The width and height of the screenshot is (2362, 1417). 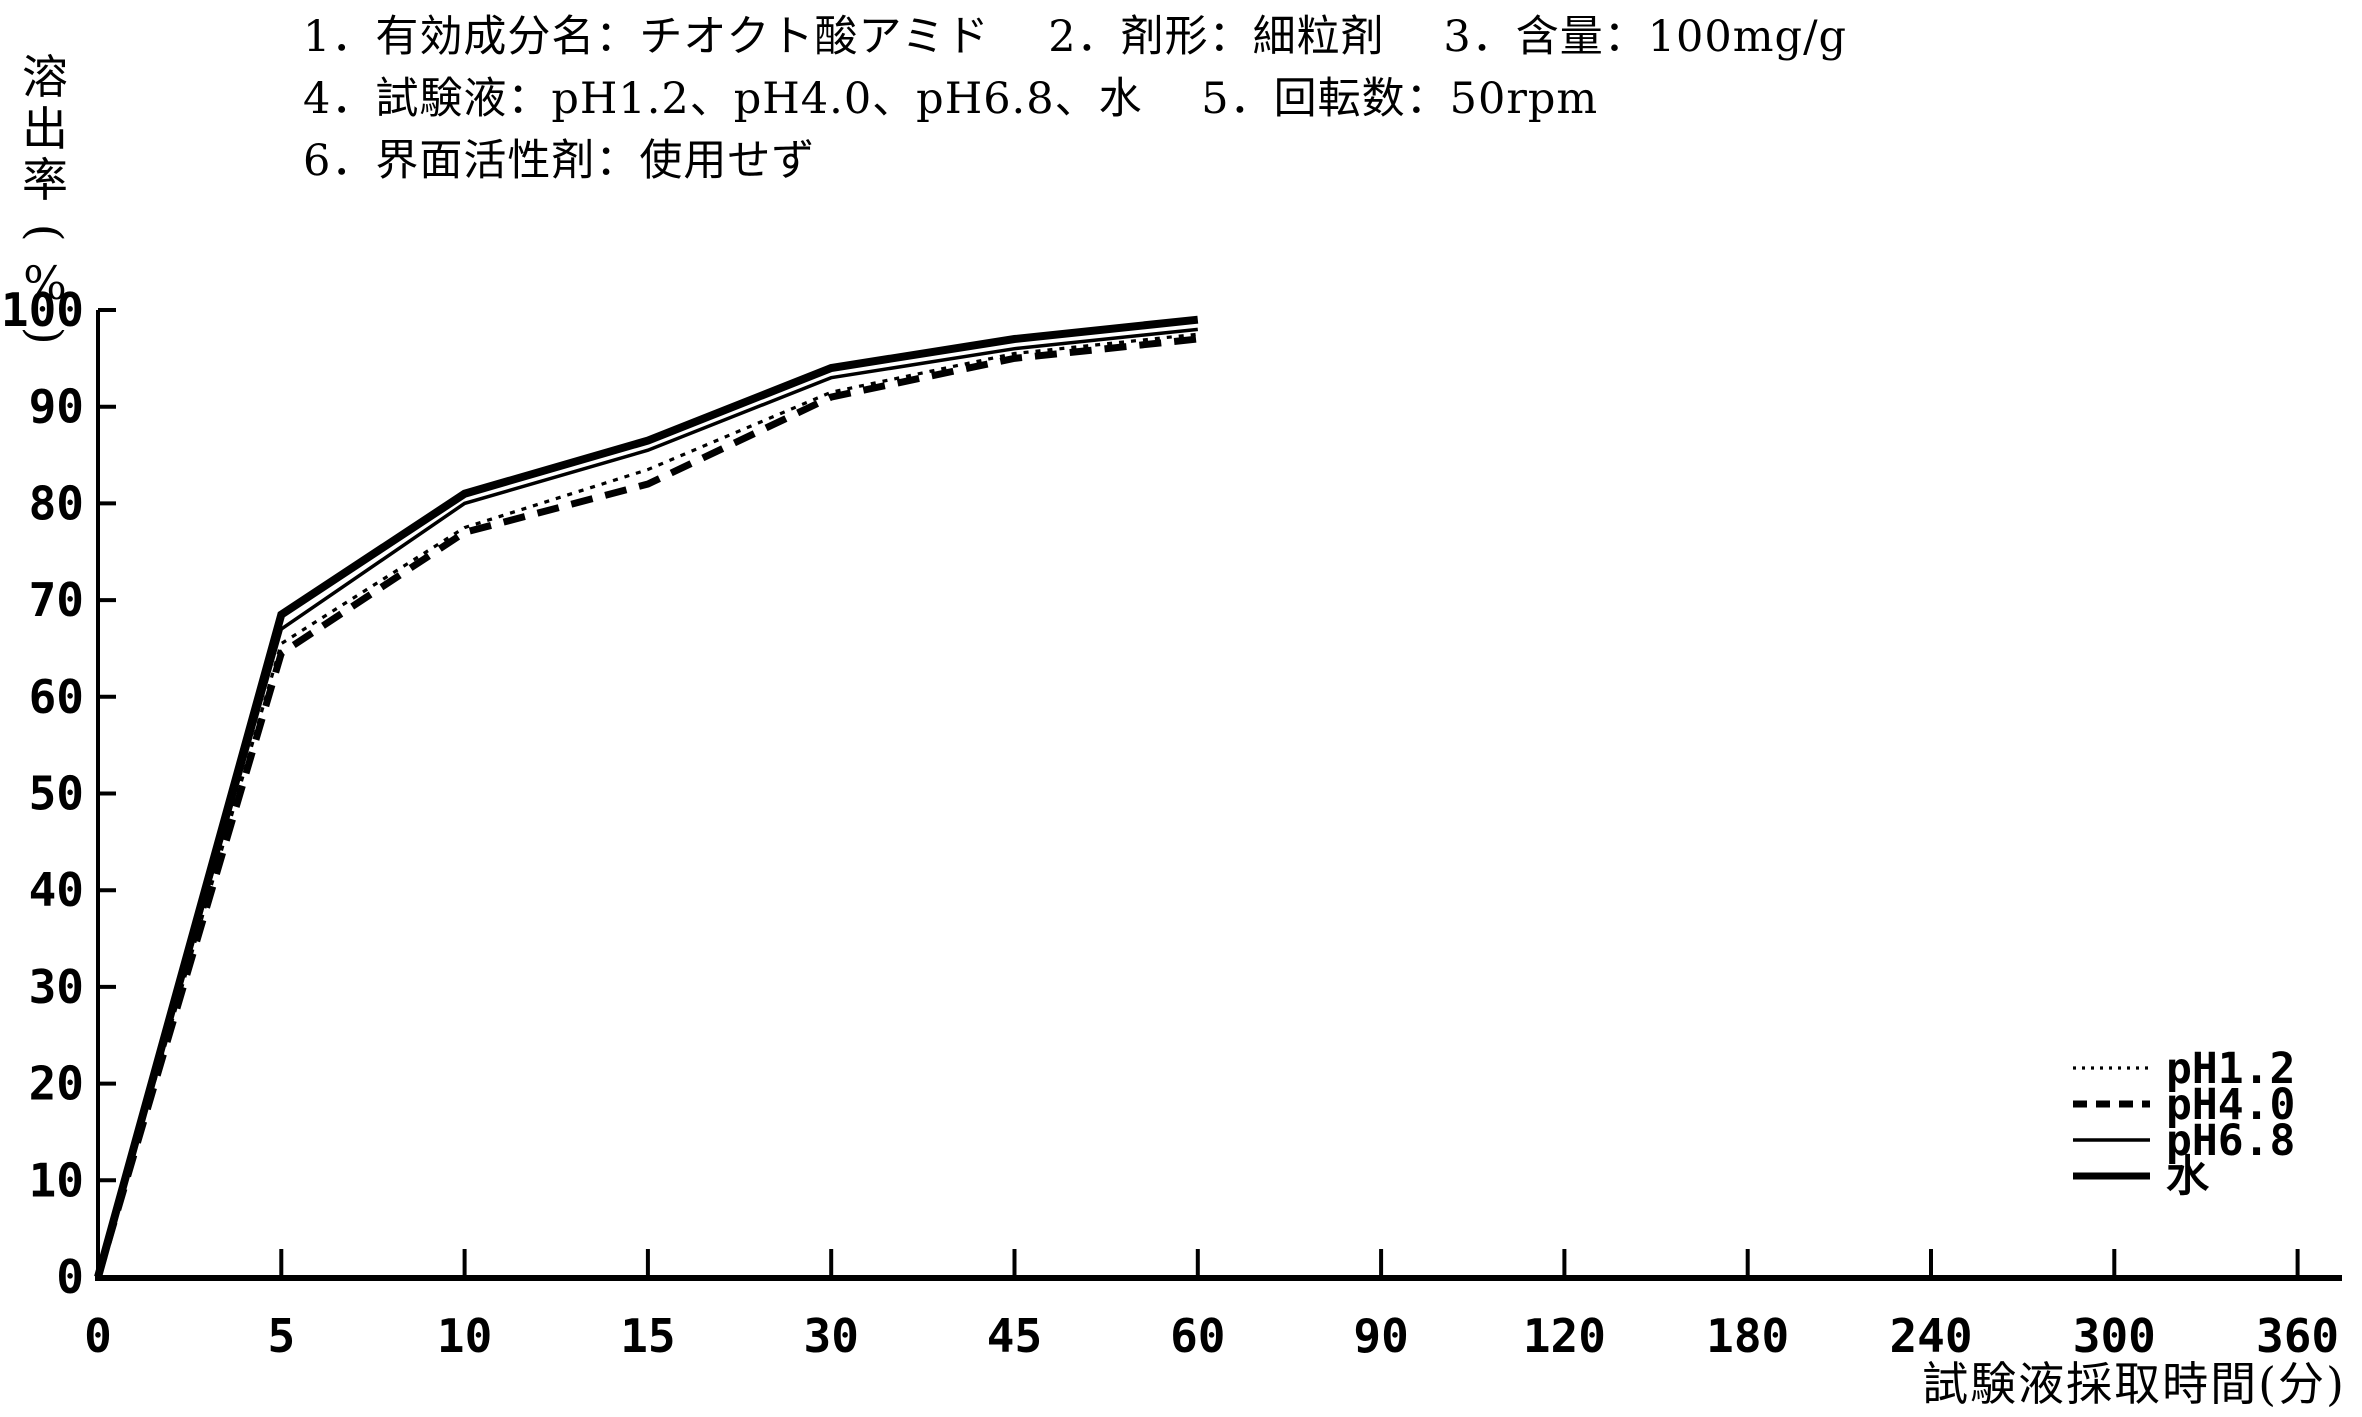 What do you see at coordinates (1747, 1336) in the screenshot?
I see `x-tick-label: 180` at bounding box center [1747, 1336].